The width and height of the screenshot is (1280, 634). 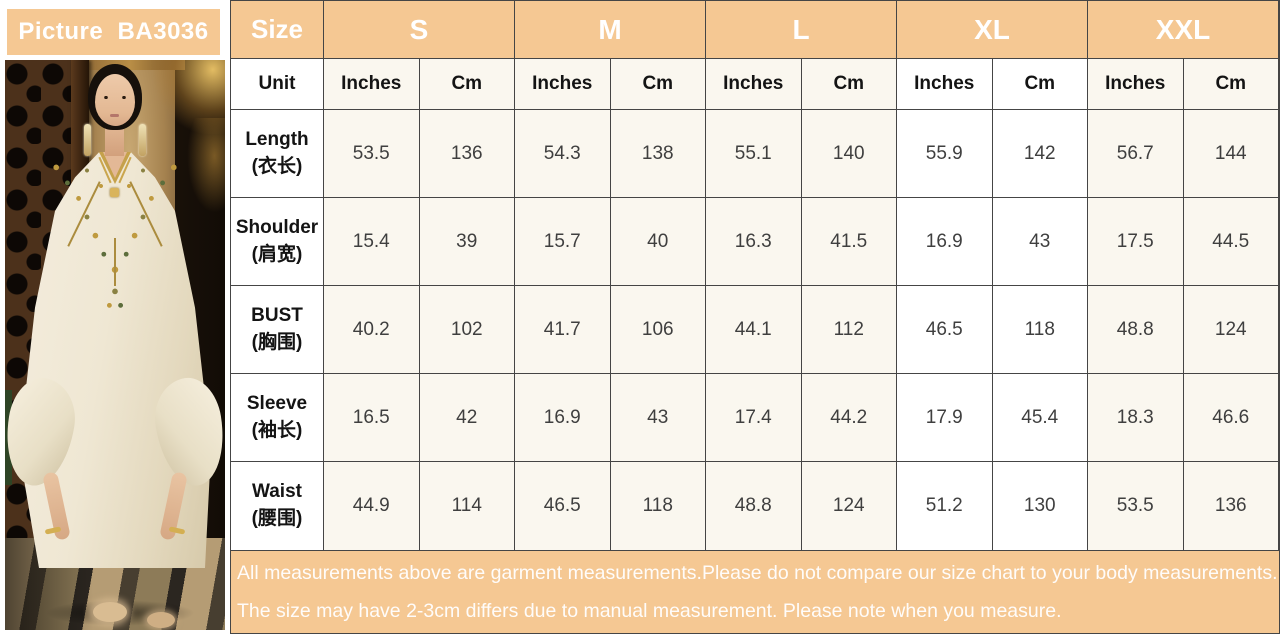 What do you see at coordinates (277, 254) in the screenshot?
I see `row-label-zh: (肩宽)` at bounding box center [277, 254].